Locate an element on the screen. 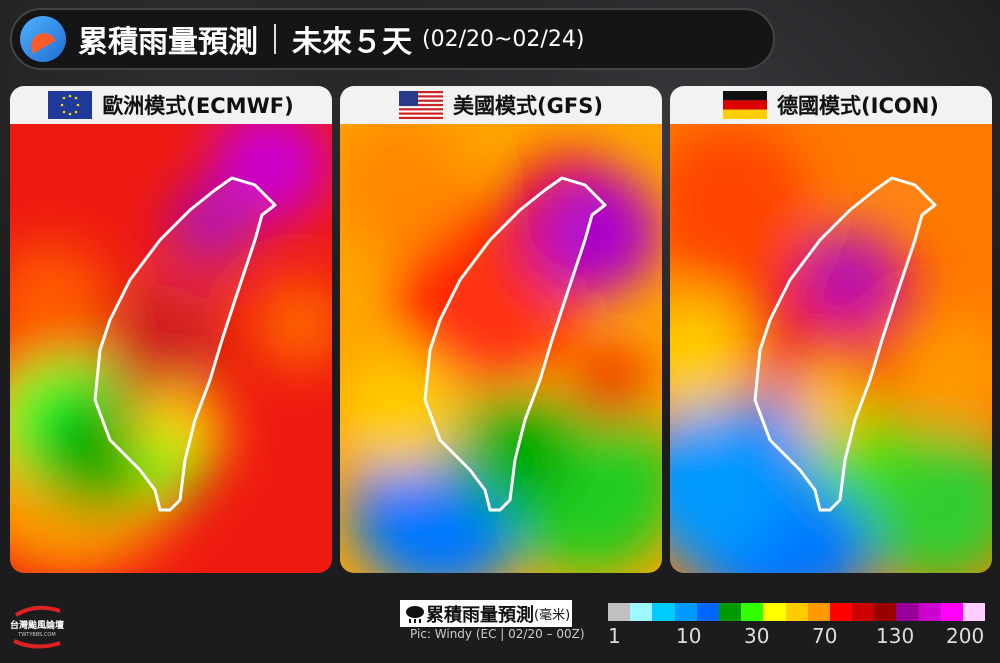 This screenshot has height=663, width=1000. brand-logo: 台灣颱風論壇 TWTYBBS.COM is located at coordinates (37, 627).